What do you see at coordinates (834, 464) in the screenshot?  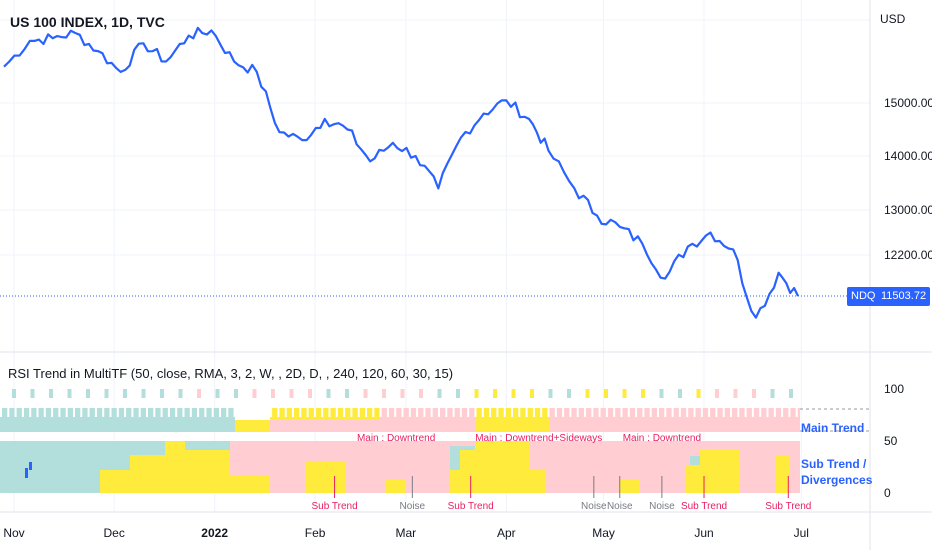 I see `sub-trend-label: Sub Trend /` at bounding box center [834, 464].